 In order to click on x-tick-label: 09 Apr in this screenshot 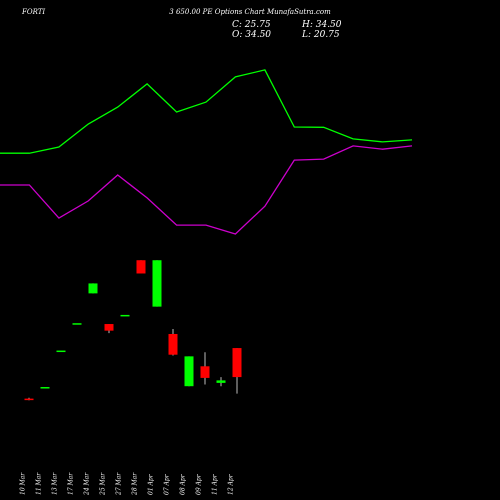, I will do `click(199, 484)`.